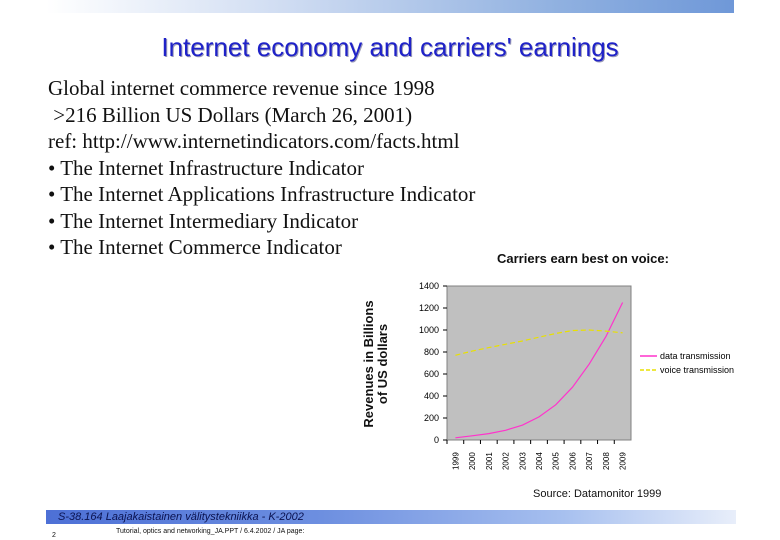  I want to click on x-tick-label: 2009, so click(623, 461).